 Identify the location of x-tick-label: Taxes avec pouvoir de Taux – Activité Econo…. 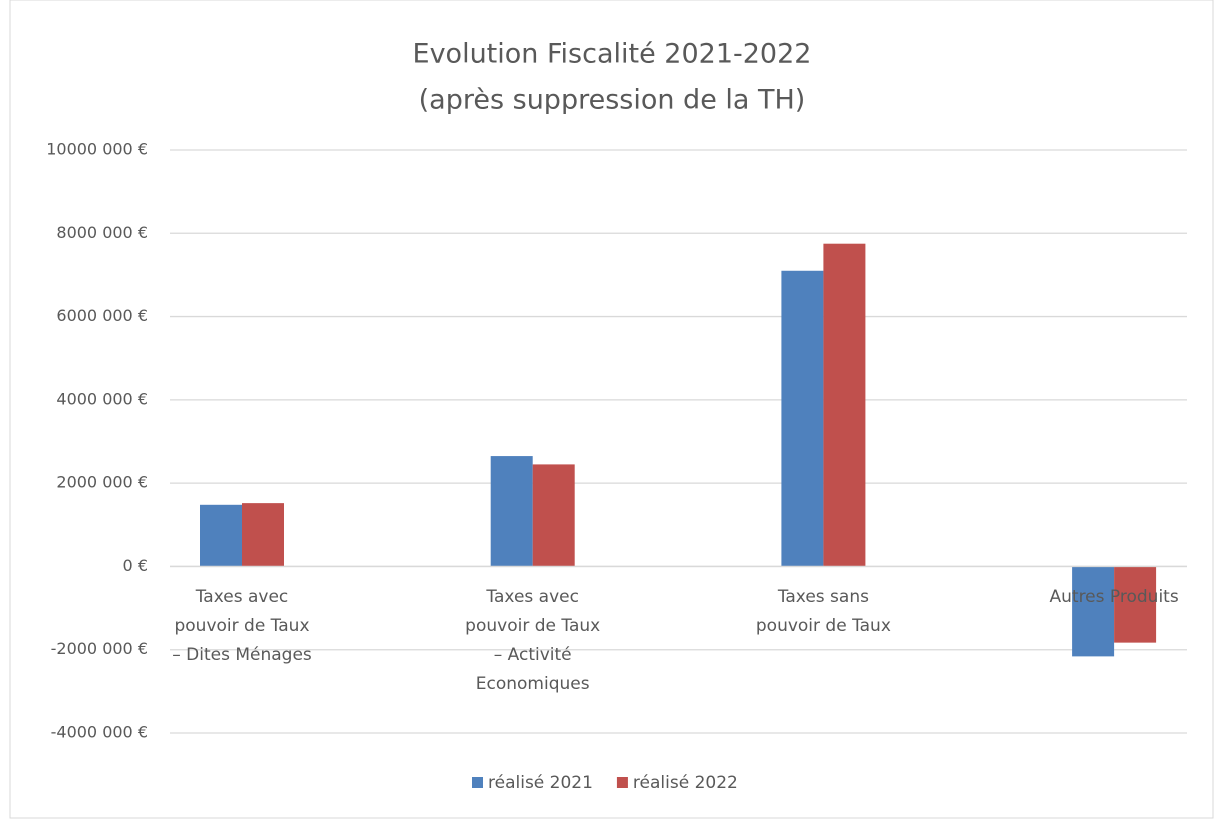
(532, 640).